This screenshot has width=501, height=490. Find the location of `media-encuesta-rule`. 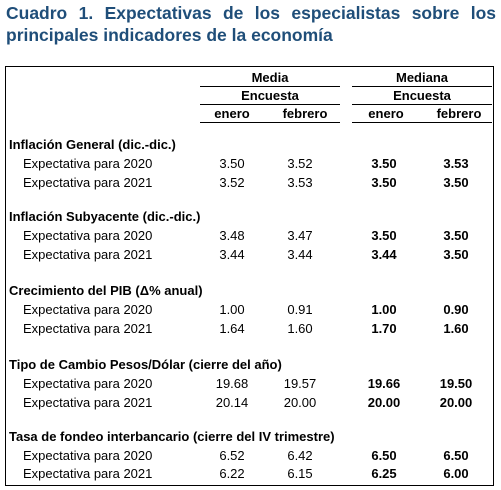

media-encuesta-rule is located at coordinates (270, 104).